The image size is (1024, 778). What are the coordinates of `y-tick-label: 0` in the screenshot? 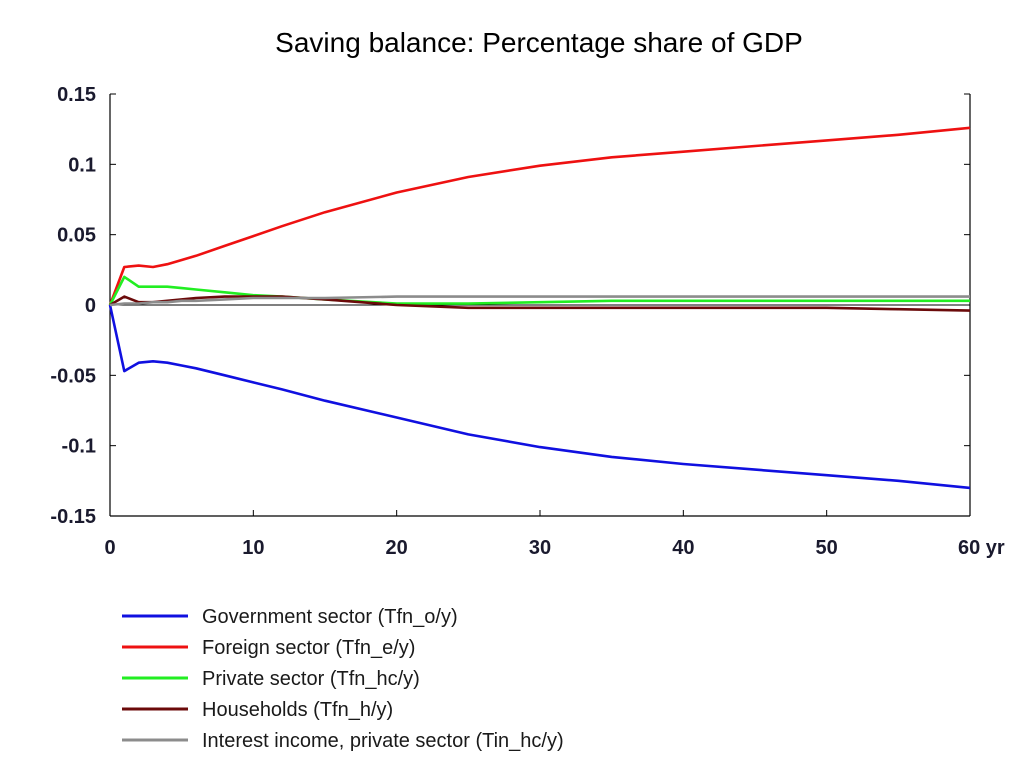 It's located at (90, 306).